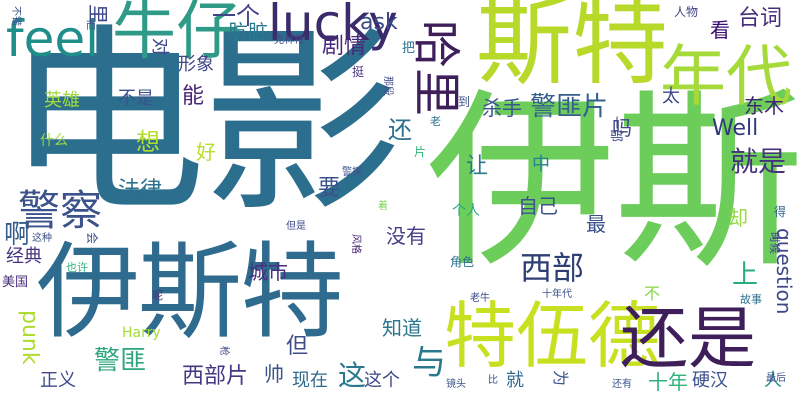 The image size is (800, 400). What do you see at coordinates (355, 244) in the screenshot?
I see `word-fengge: 风格` at bounding box center [355, 244].